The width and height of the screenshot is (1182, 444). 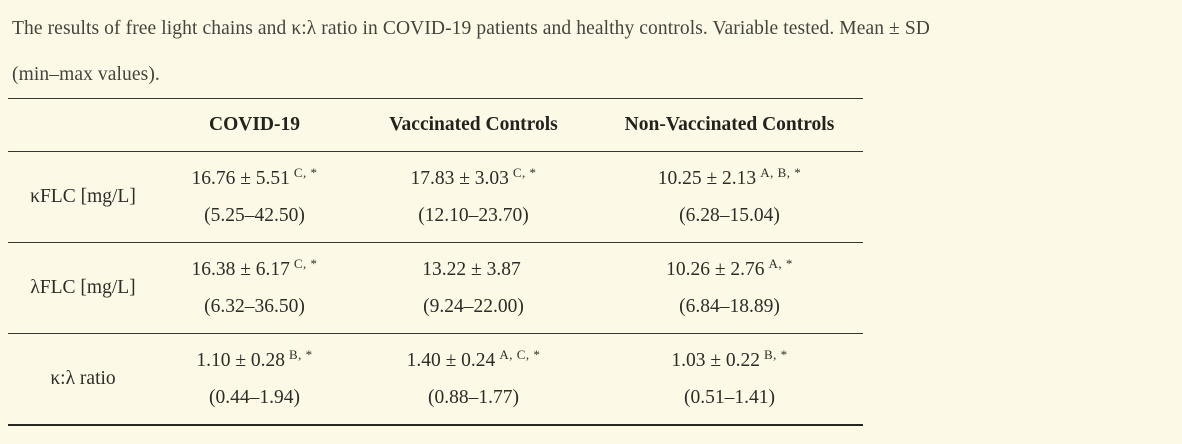 What do you see at coordinates (780, 263) in the screenshot?
I see `significance-marks: A, *` at bounding box center [780, 263].